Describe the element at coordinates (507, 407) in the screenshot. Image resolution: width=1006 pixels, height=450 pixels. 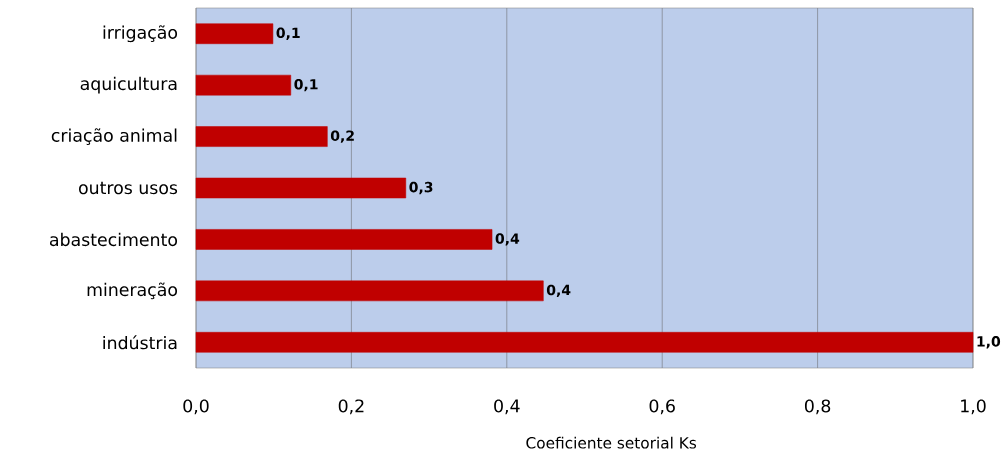
I see `x-tick-label: 0,4` at that location.